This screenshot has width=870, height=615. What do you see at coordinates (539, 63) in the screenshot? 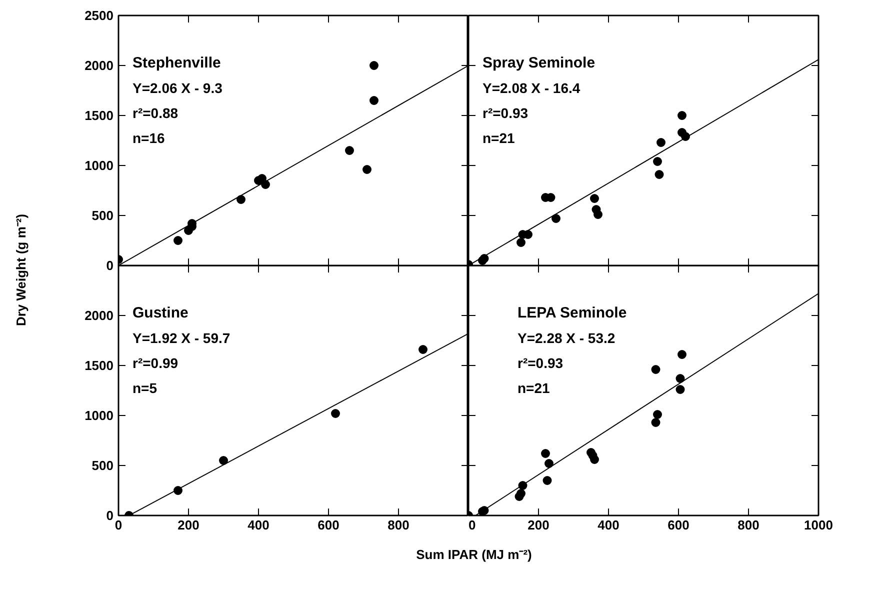
I see `annotation: Spray Seminole` at bounding box center [539, 63].